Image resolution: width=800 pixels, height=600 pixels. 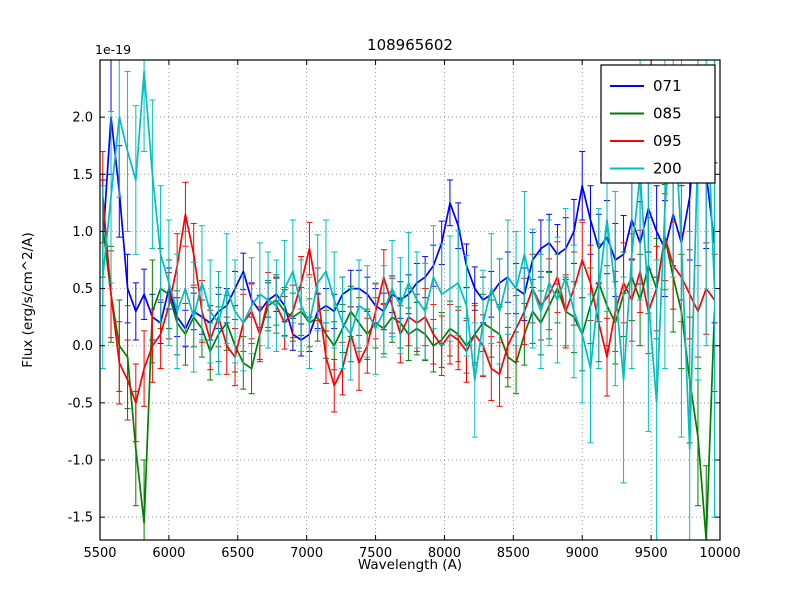 I want to click on x-tick-label: 7000, so click(x=306, y=553).